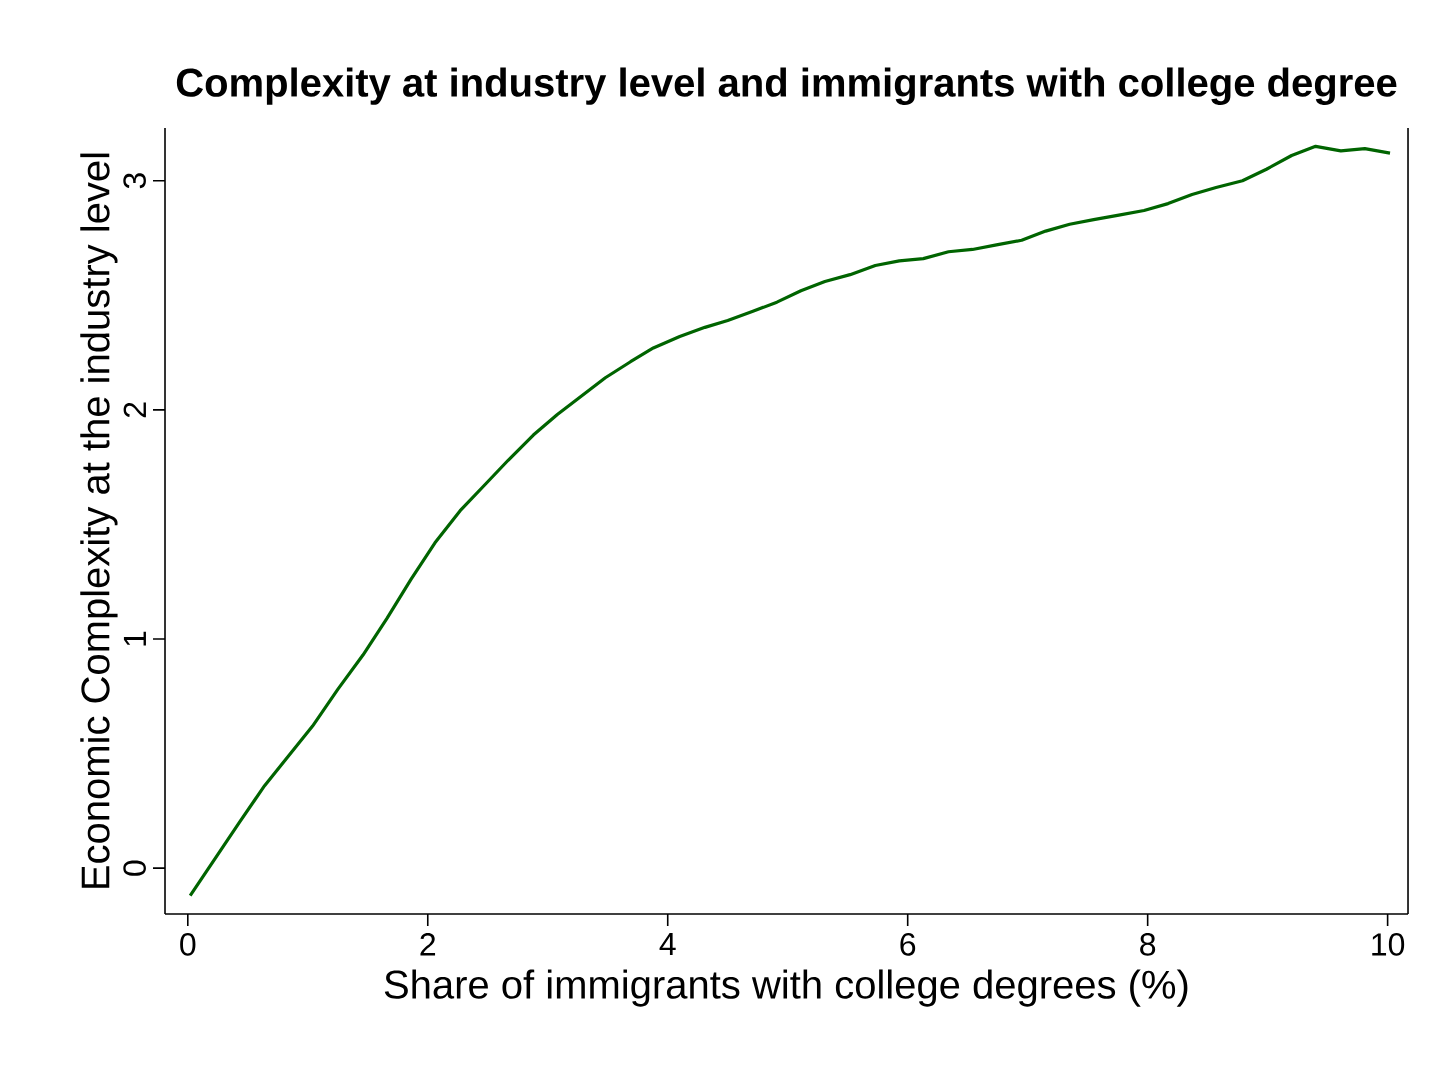  What do you see at coordinates (1388, 944) in the screenshot?
I see `x-tick-label: 10` at bounding box center [1388, 944].